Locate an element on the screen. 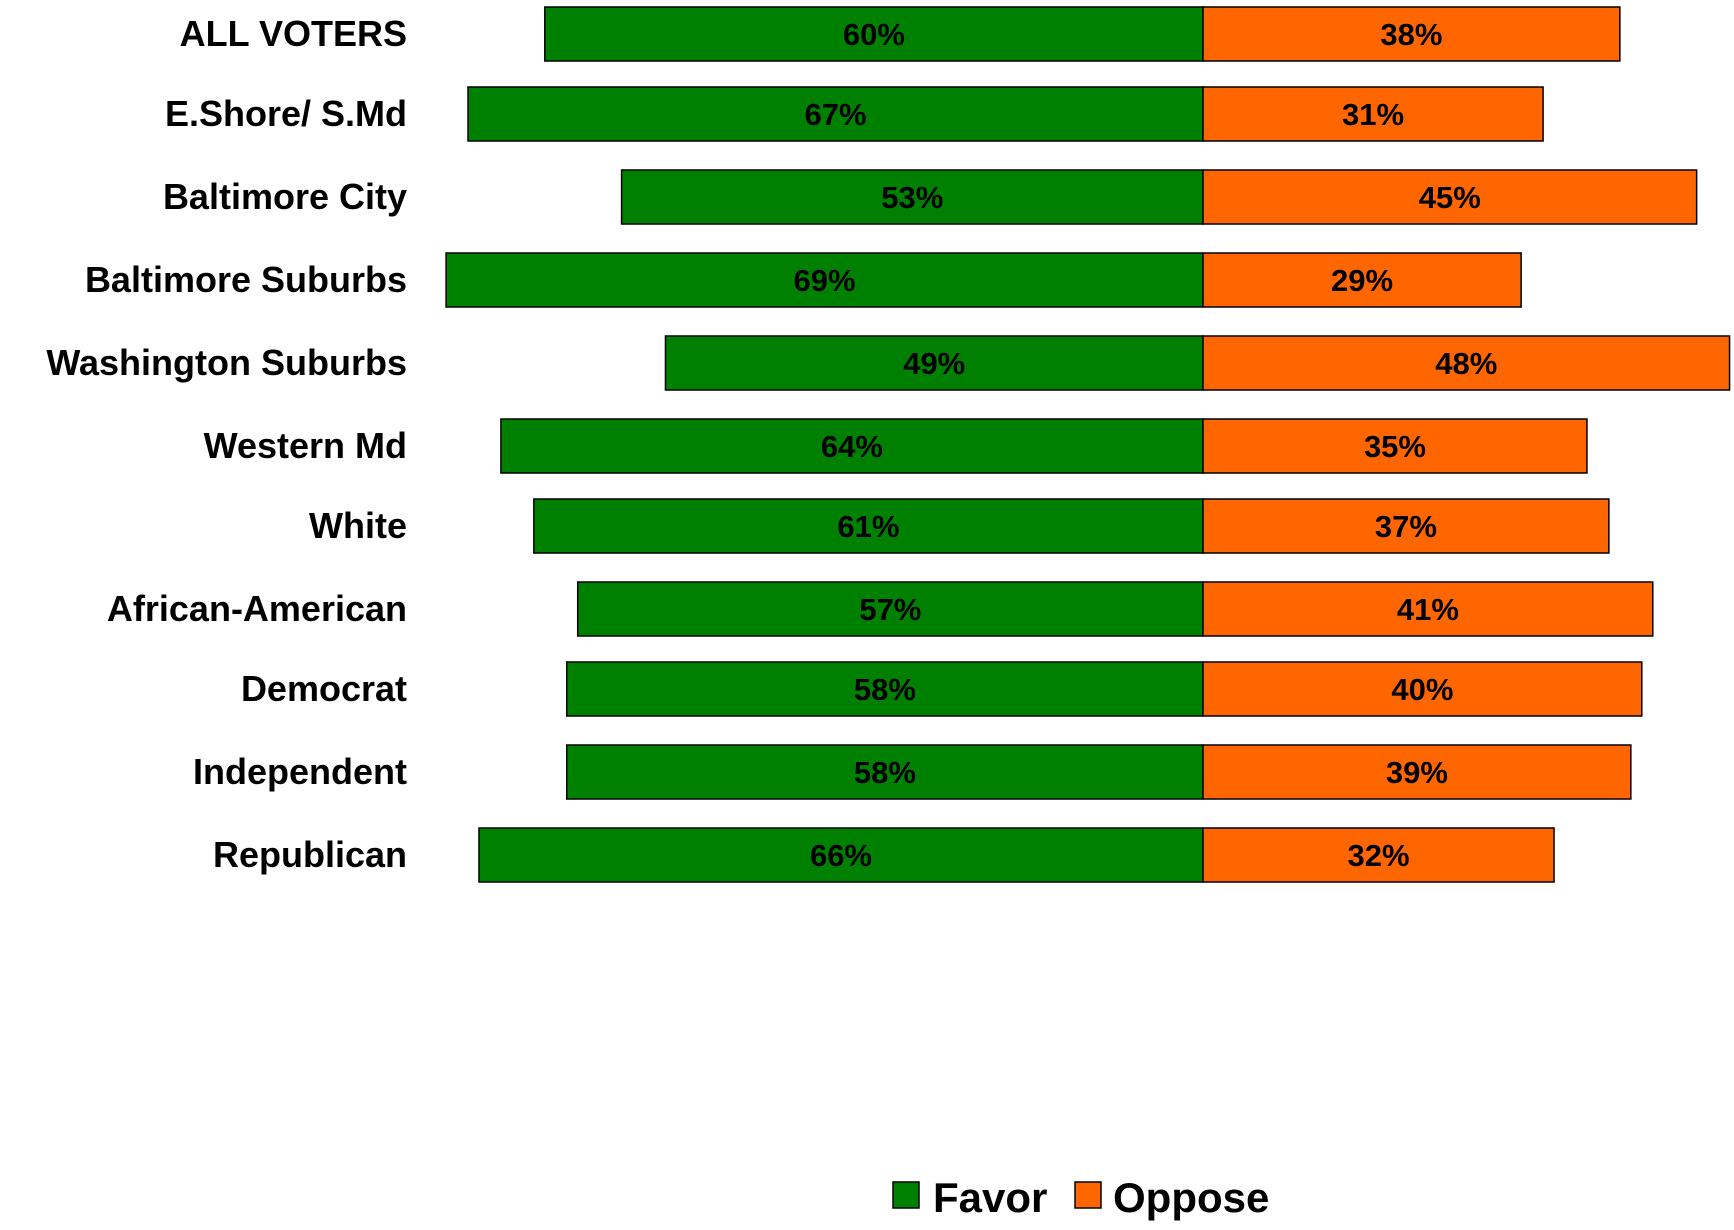 Image resolution: width=1734 pixels, height=1230 pixels. category-label: E.Shore/ S.Md is located at coordinates (286, 113).